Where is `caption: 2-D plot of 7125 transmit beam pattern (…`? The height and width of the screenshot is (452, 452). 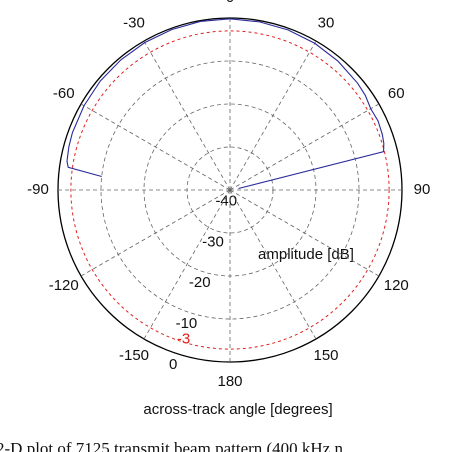
caption: 2-D plot of 7125 transmit beam pattern (… is located at coordinates (172, 445).